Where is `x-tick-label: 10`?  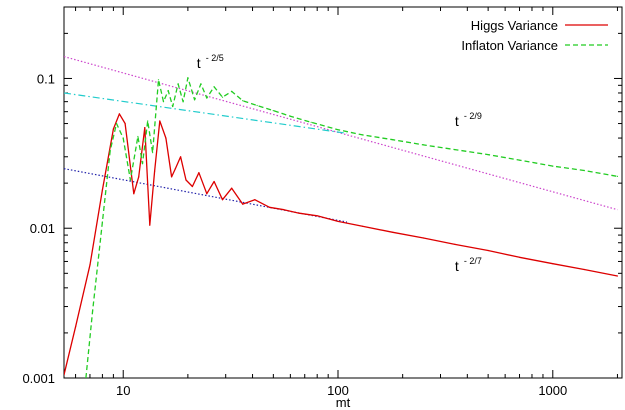
x-tick-label: 10 is located at coordinates (123, 390).